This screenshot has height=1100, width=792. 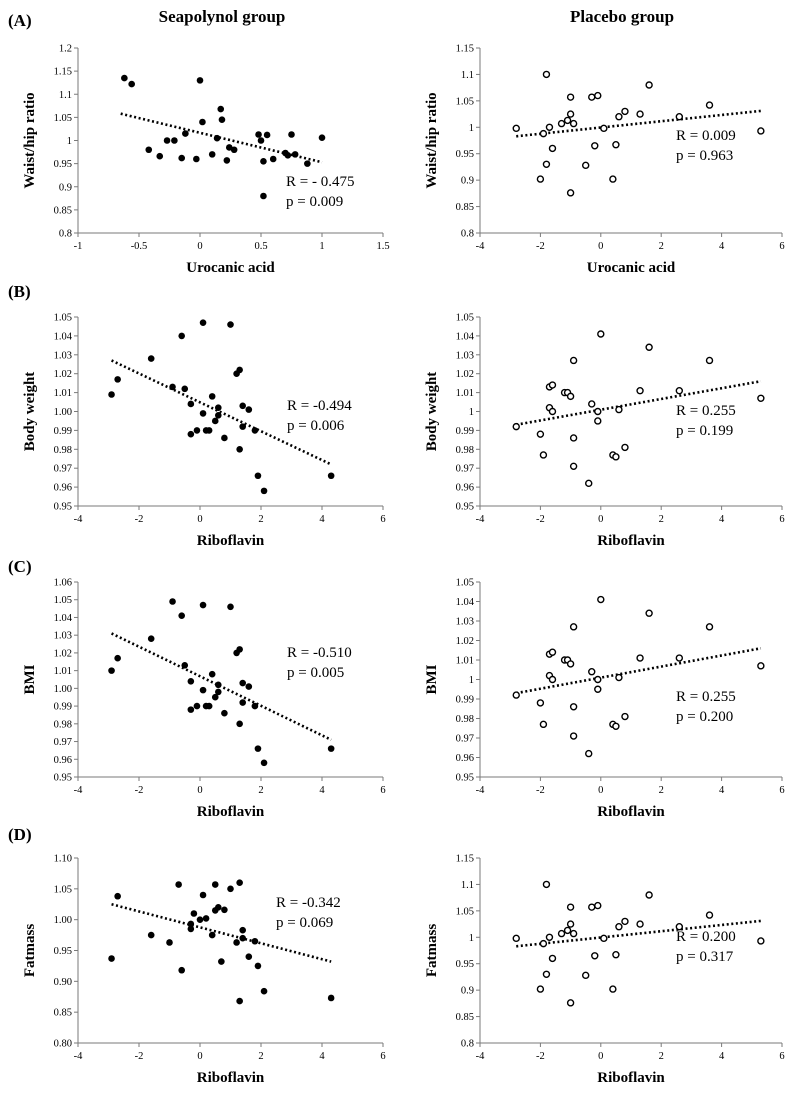 What do you see at coordinates (139, 246) in the screenshot?
I see `x-tick-label: -0.5` at bounding box center [139, 246].